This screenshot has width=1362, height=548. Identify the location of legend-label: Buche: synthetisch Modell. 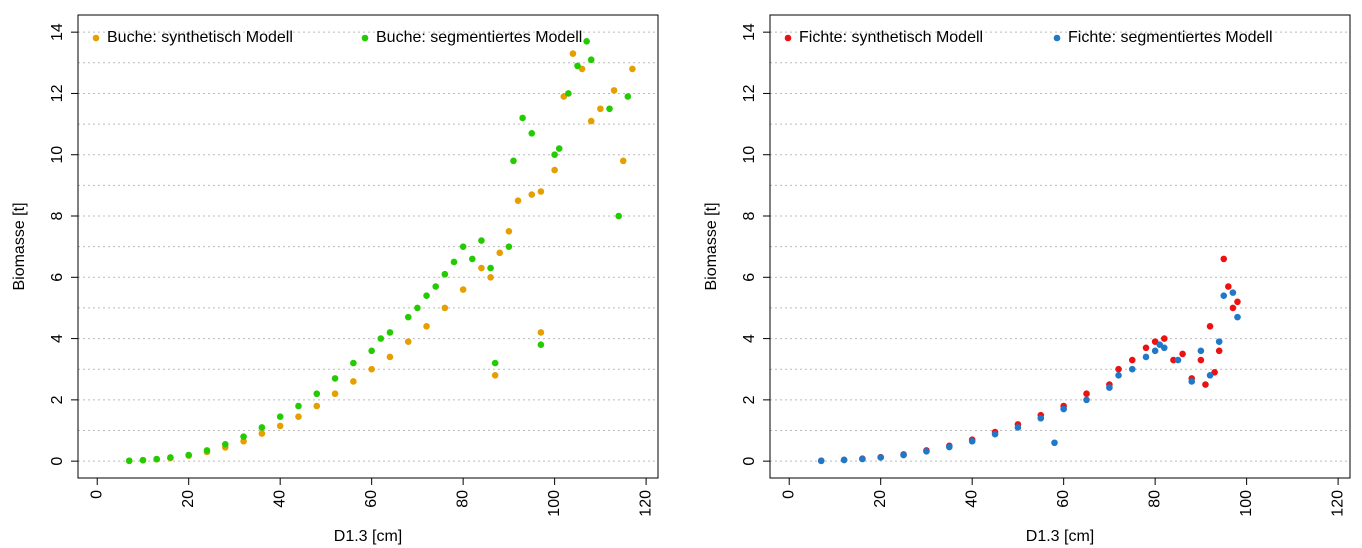
(200, 37).